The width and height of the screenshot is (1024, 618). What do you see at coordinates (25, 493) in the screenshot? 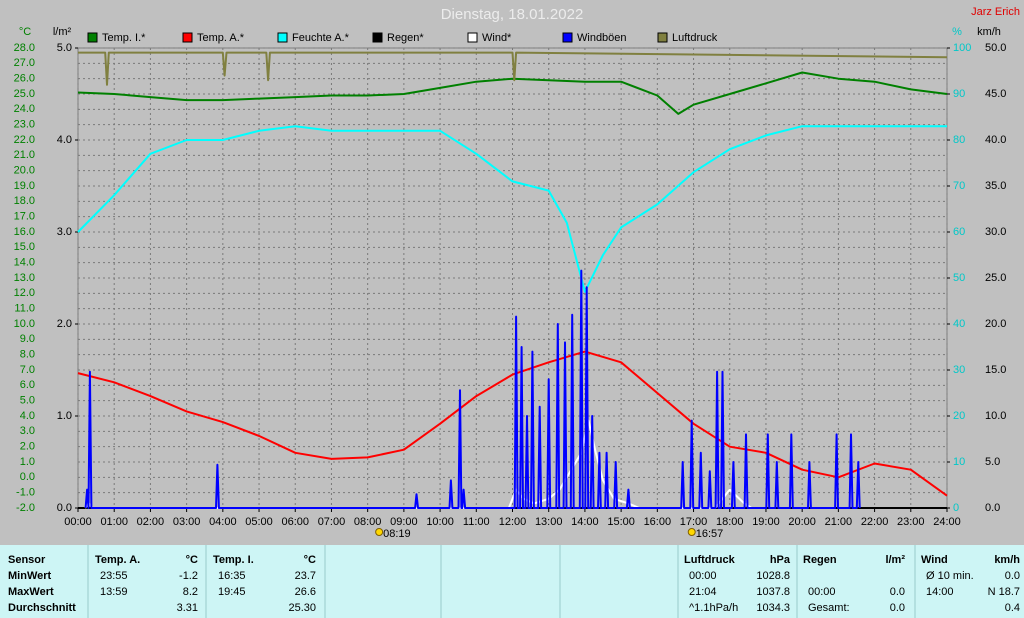
I see `y-tick-label: -1.0` at bounding box center [25, 493].